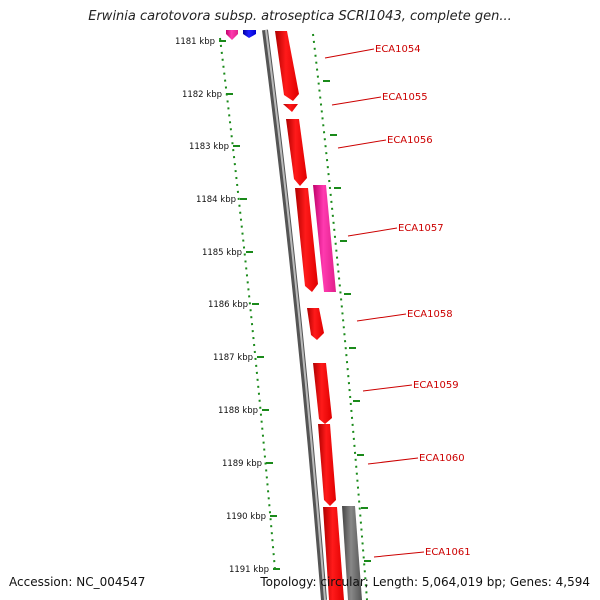  What do you see at coordinates (290, 108) in the screenshot?
I see `gene-ECA1055` at bounding box center [290, 108].